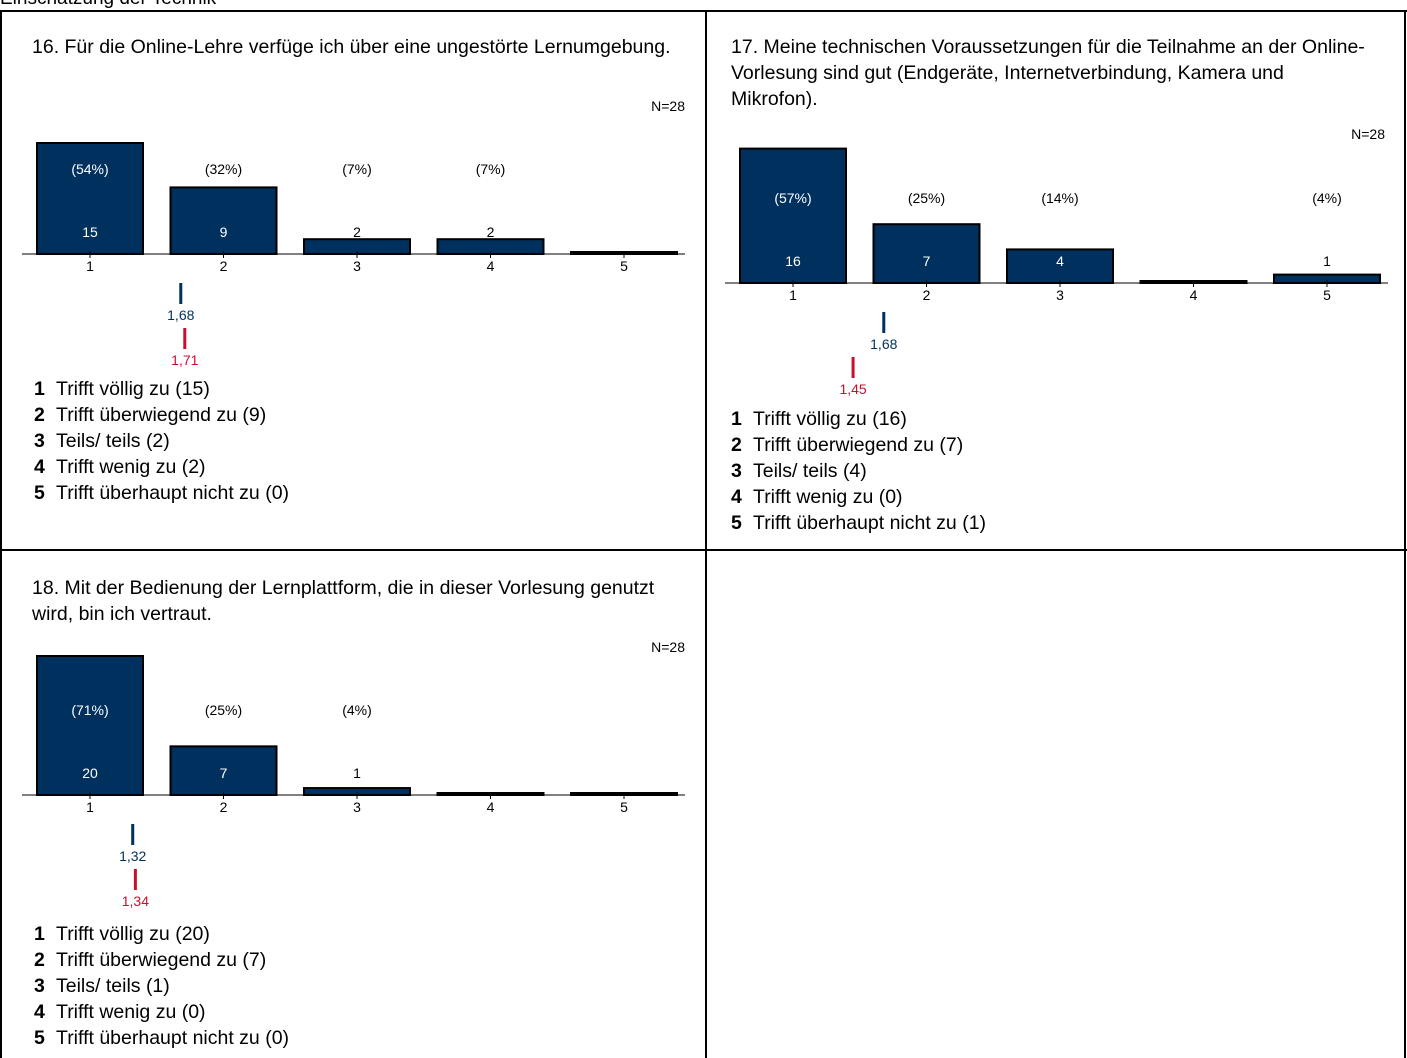 The image size is (1407, 1058). What do you see at coordinates (161, 389) in the screenshot?
I see `legend-item: 1 Trifft völlig zu (15)` at bounding box center [161, 389].